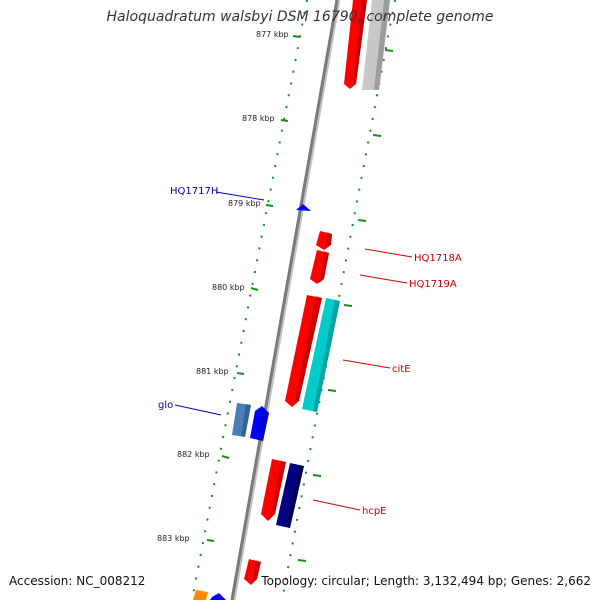 The width and height of the screenshot is (600, 600). What do you see at coordinates (438, 258) in the screenshot?
I see `label-hq1718a: HQ1718A` at bounding box center [438, 258].